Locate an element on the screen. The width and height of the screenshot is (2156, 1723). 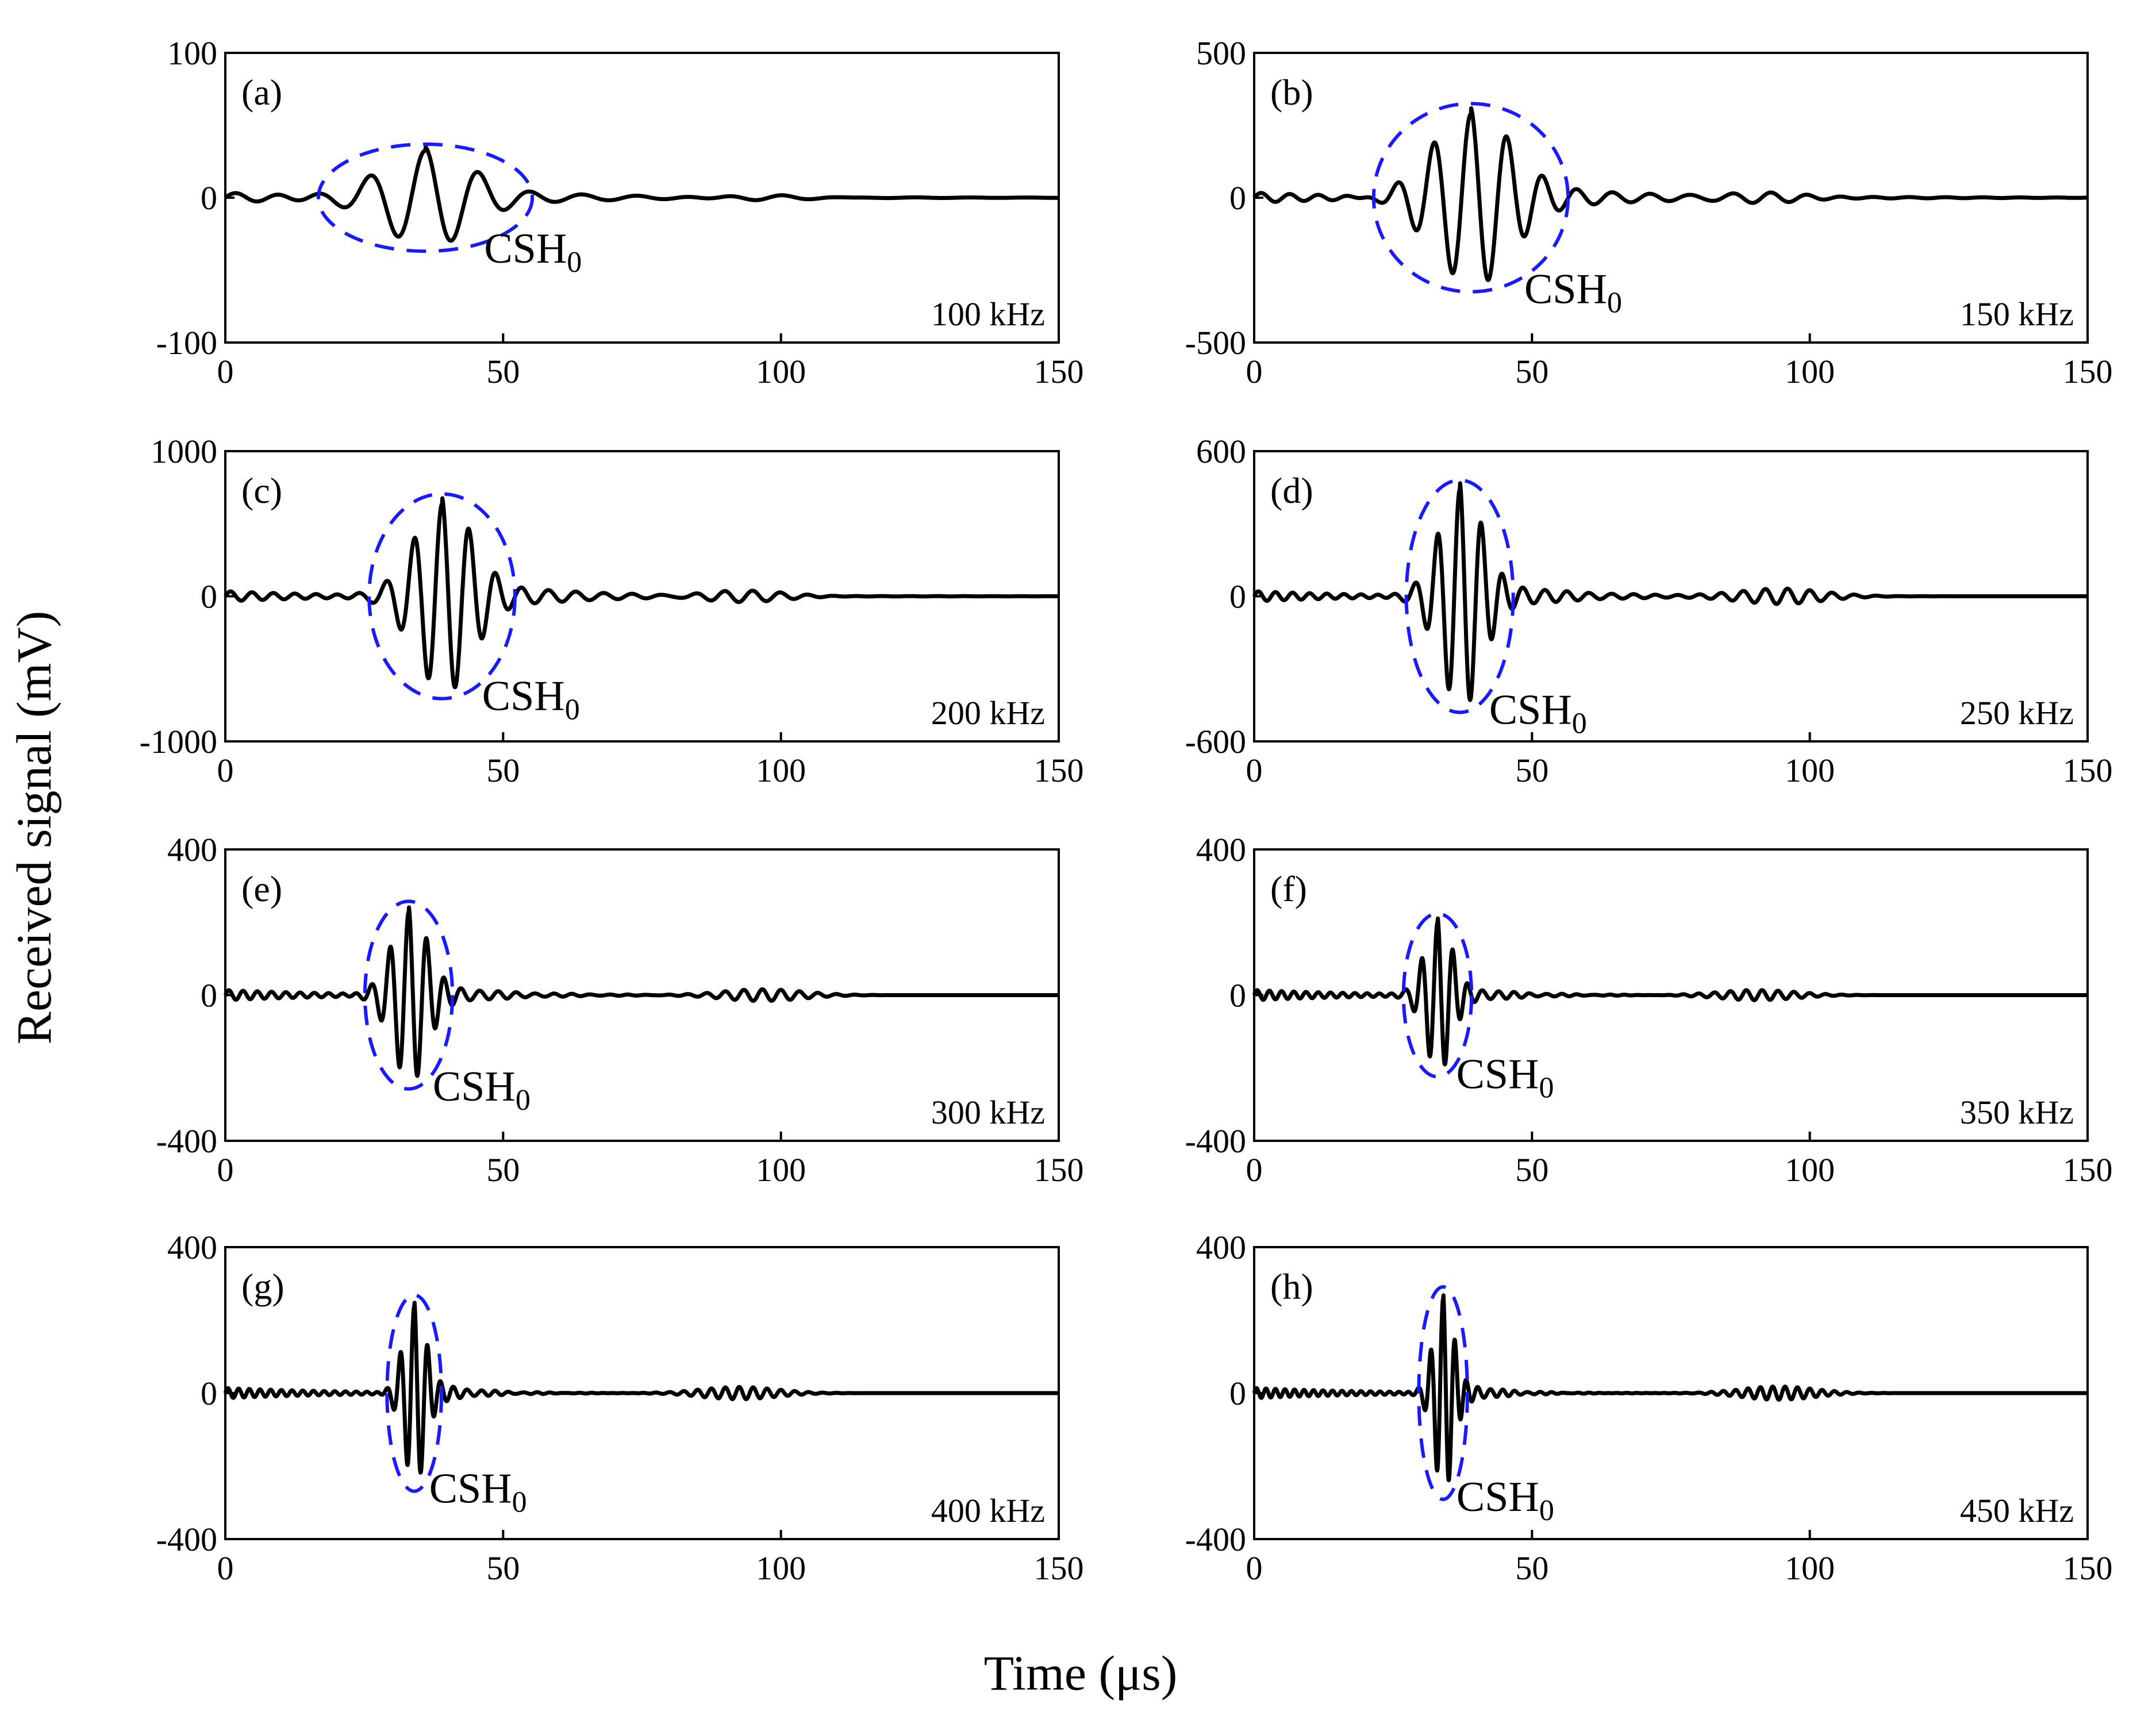
y-tick-label: -1000 is located at coordinates (179, 741).